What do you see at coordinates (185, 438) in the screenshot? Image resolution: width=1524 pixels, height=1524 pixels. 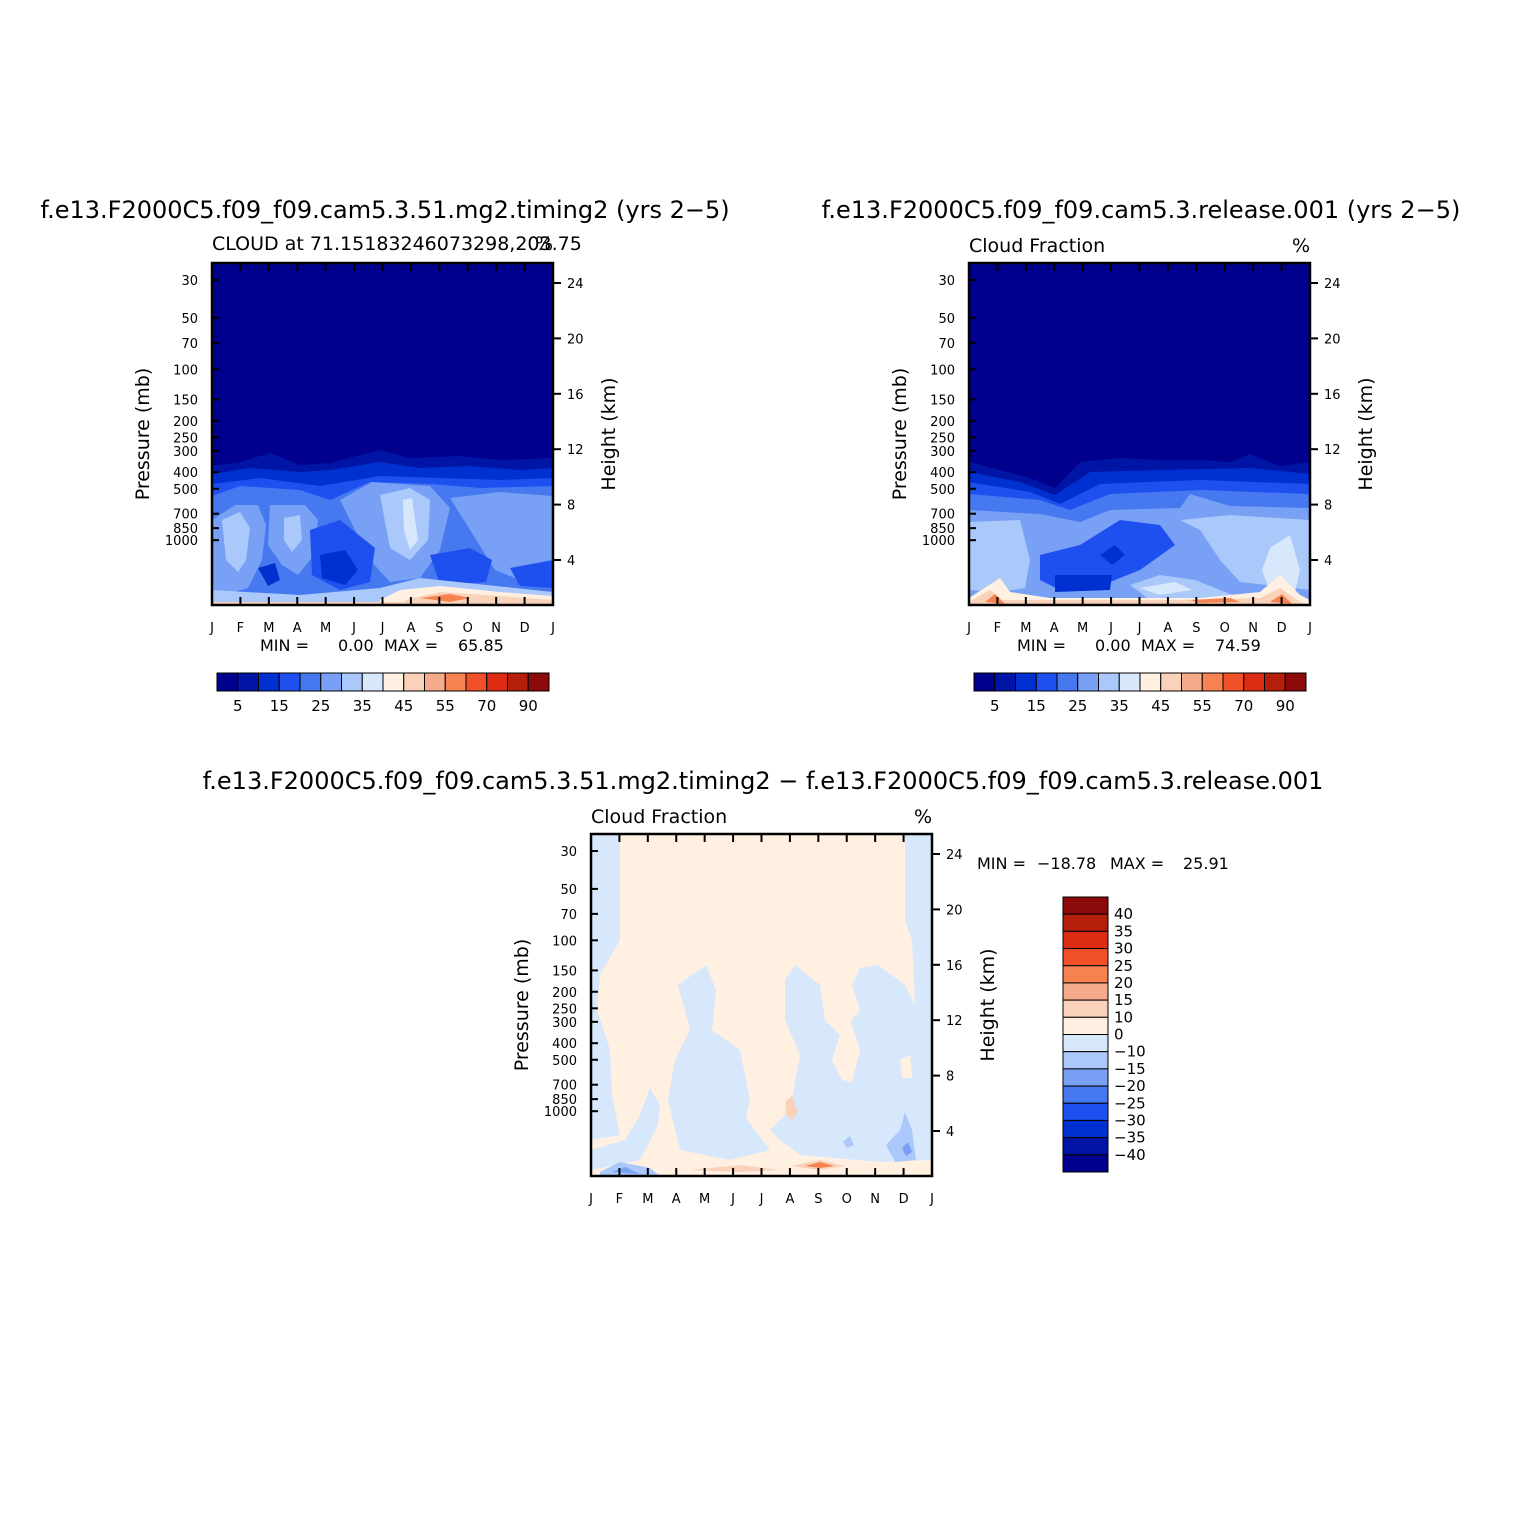 I see `y-tick-label: 250` at bounding box center [185, 438].